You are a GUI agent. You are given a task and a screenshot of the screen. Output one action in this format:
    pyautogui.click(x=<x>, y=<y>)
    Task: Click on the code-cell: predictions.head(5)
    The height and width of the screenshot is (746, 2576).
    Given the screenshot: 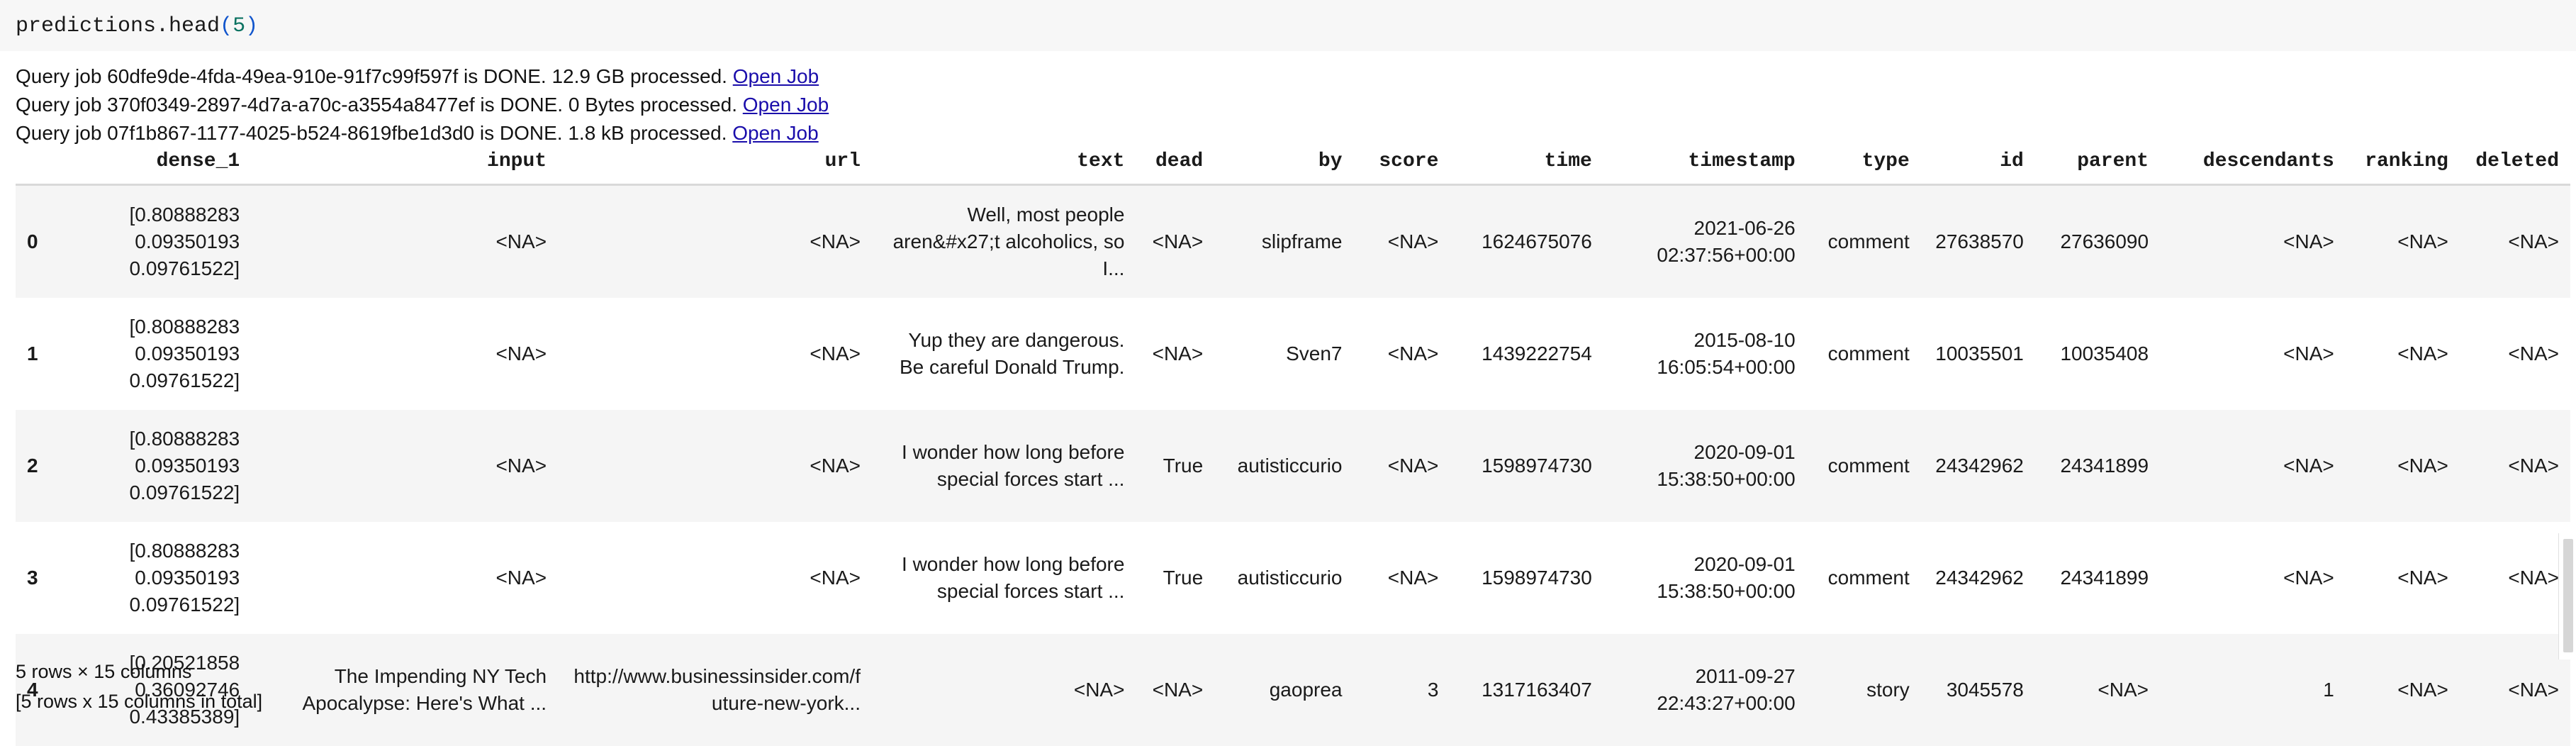 What is the action you would take?
    pyautogui.click(x=1288, y=25)
    